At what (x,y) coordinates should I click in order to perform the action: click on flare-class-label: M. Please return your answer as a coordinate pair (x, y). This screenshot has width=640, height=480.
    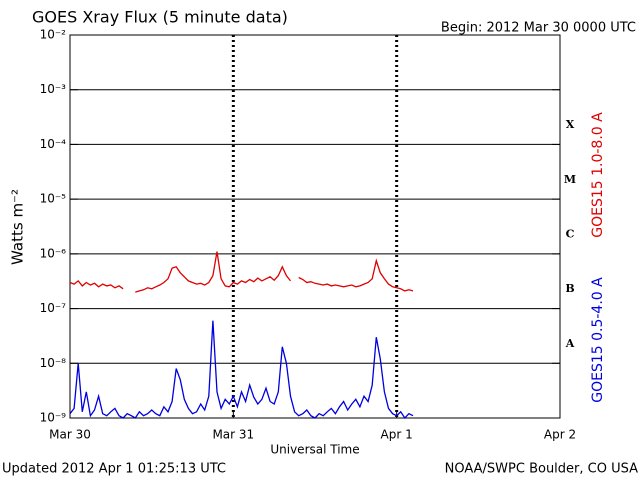
    Looking at the image, I should click on (570, 179).